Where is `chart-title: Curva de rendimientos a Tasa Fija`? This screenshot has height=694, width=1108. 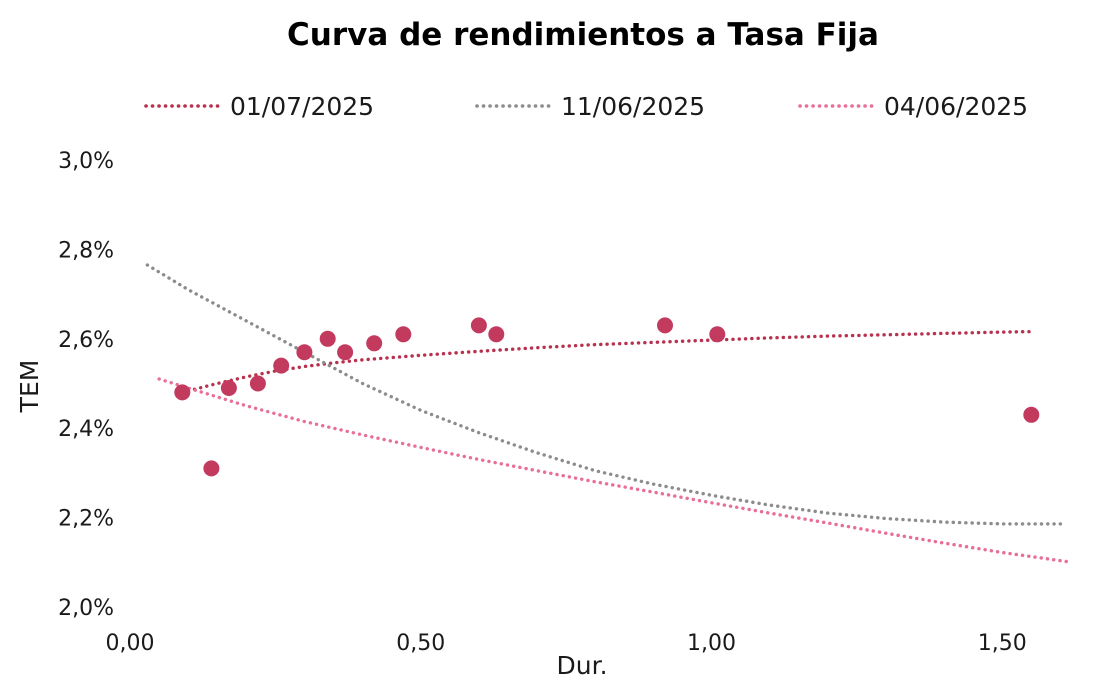 chart-title: Curva de rendimientos a Tasa Fija is located at coordinates (583, 35).